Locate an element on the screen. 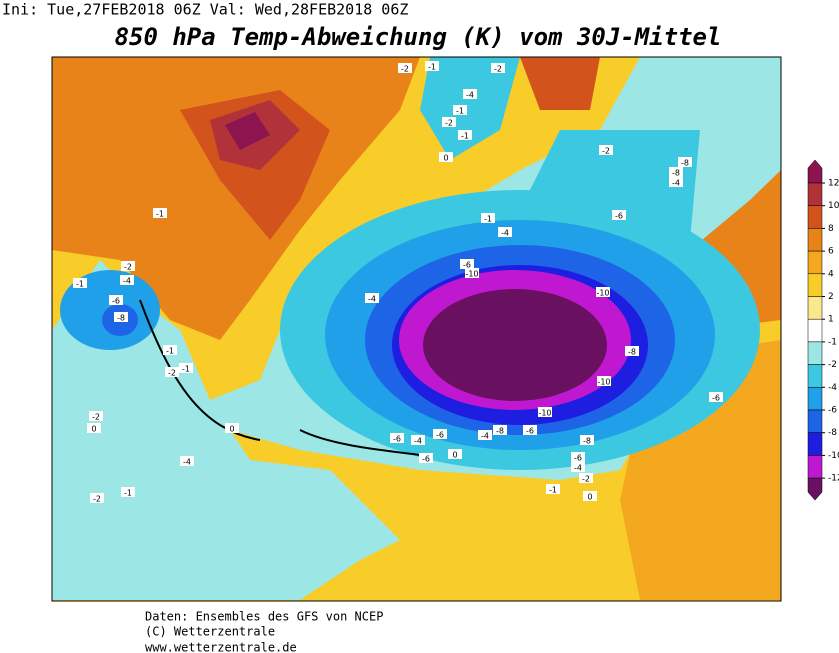 The height and width of the screenshot is (653, 839). colorbar-tick-label: 6 is located at coordinates (831, 252).